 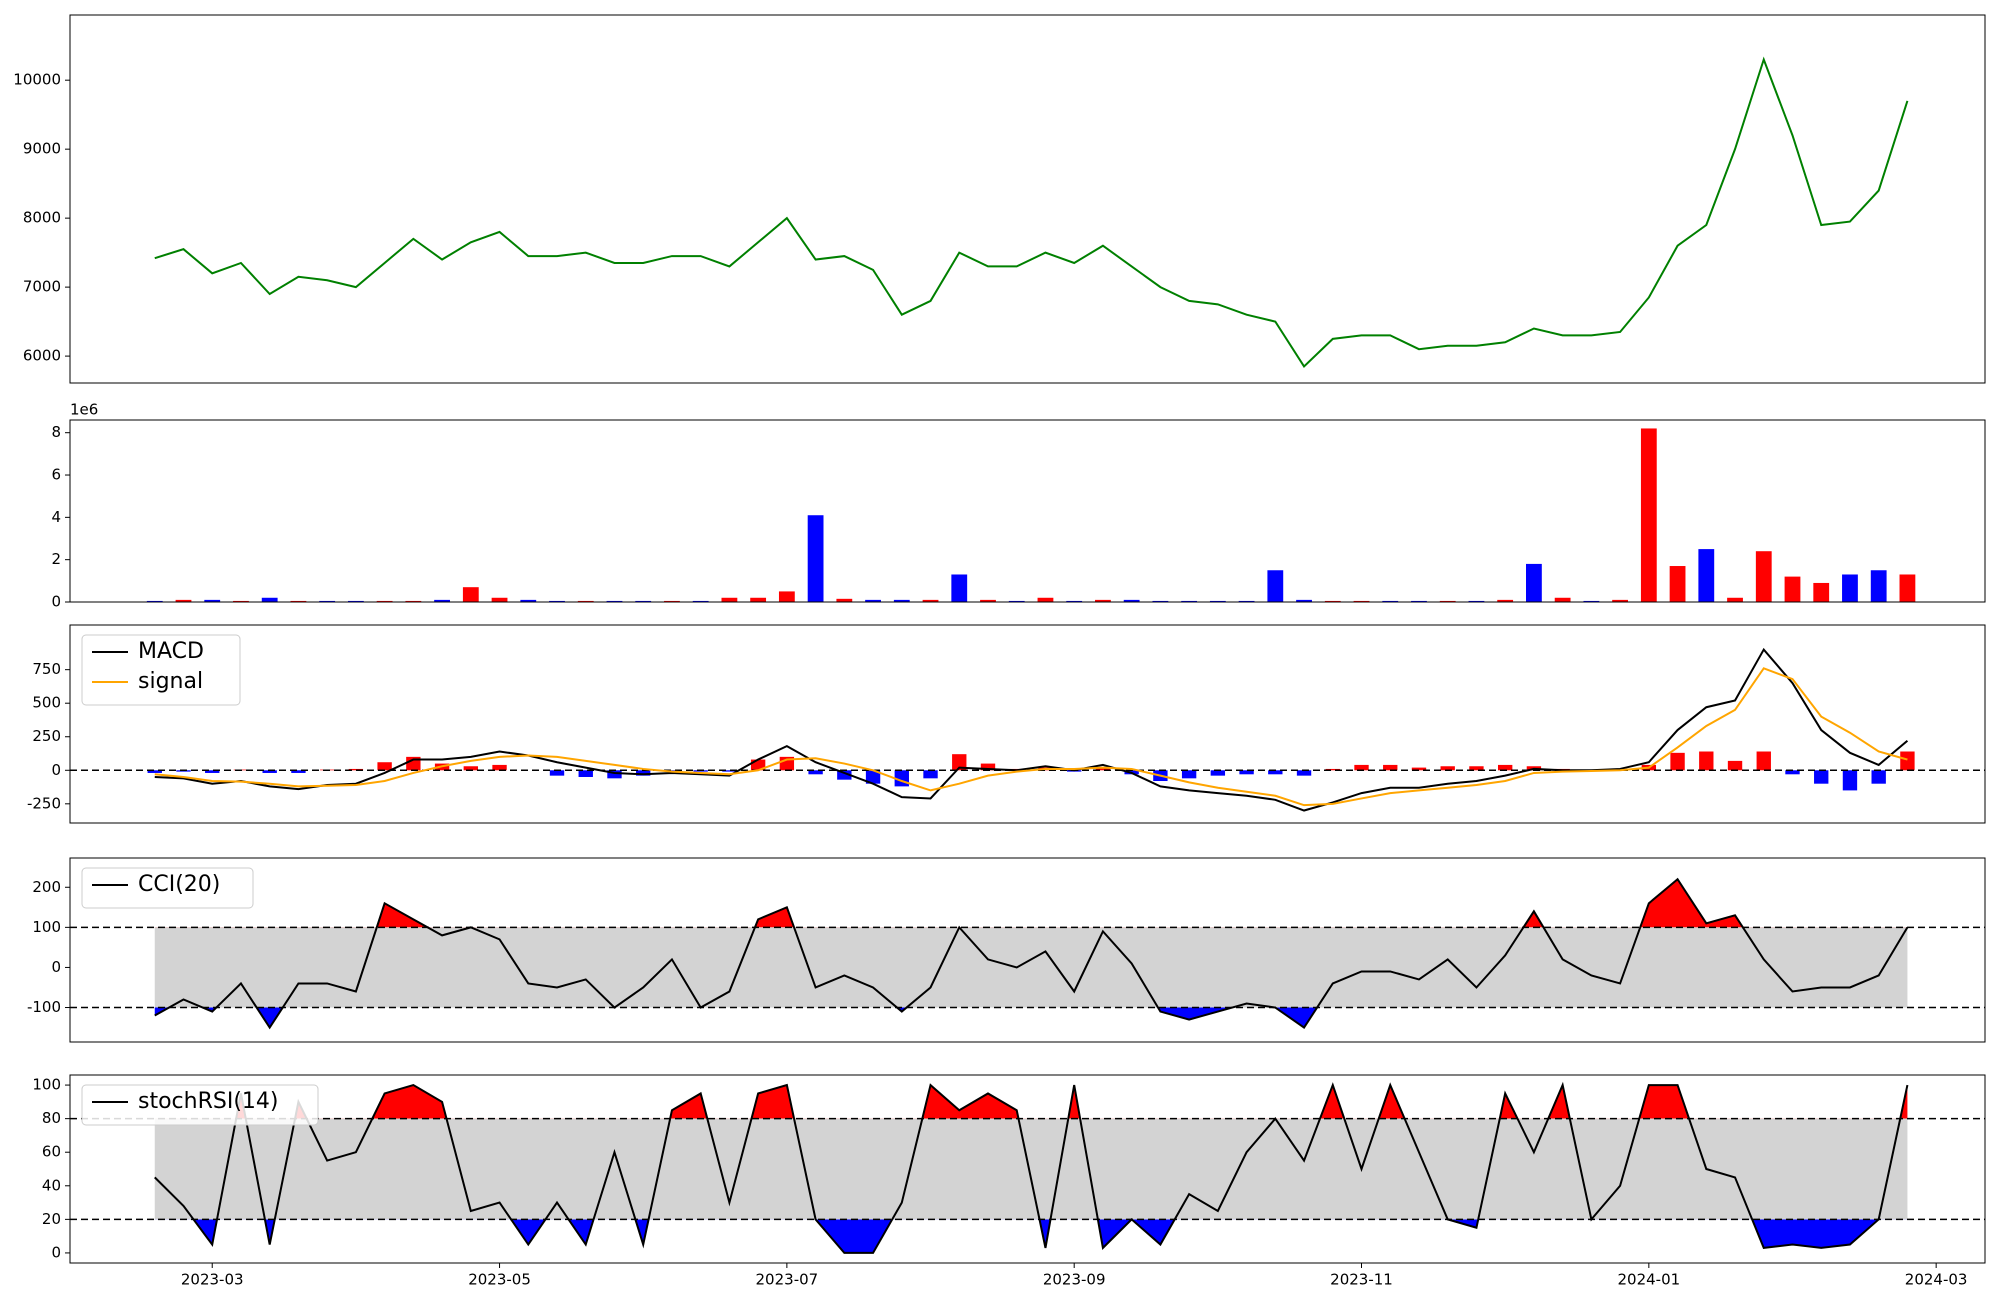 What do you see at coordinates (167, 888) in the screenshot?
I see `legend: CCI(20)` at bounding box center [167, 888].